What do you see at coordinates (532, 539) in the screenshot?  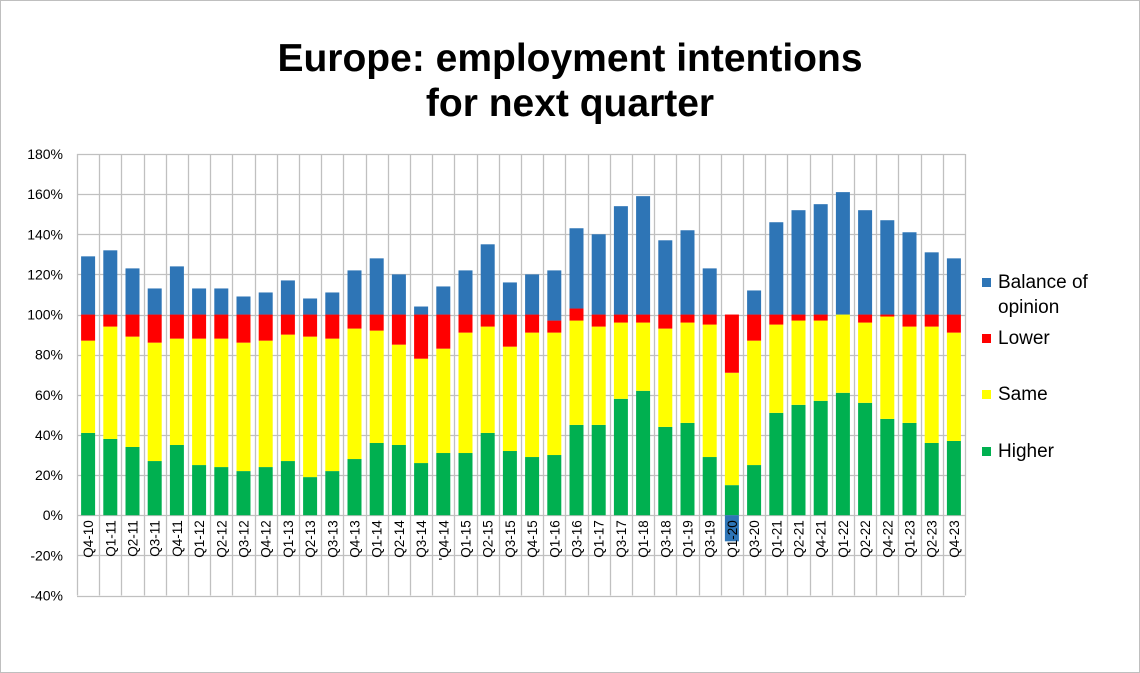 I see `x-tick-label: Q4-15` at bounding box center [532, 539].